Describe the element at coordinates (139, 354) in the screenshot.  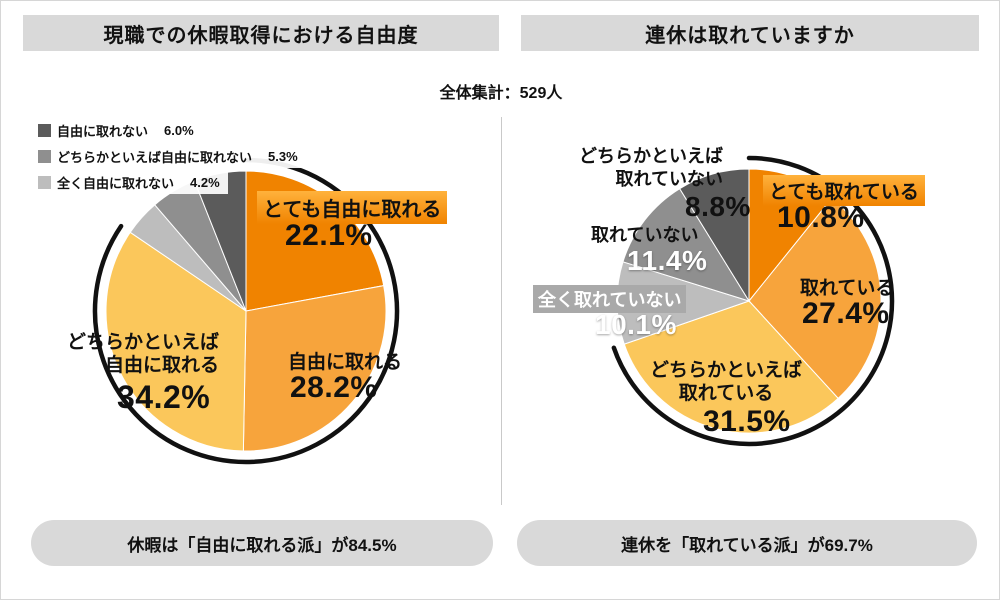
I see `label-somewhat-freely: どちらかといえば 自由に取れる` at that location.